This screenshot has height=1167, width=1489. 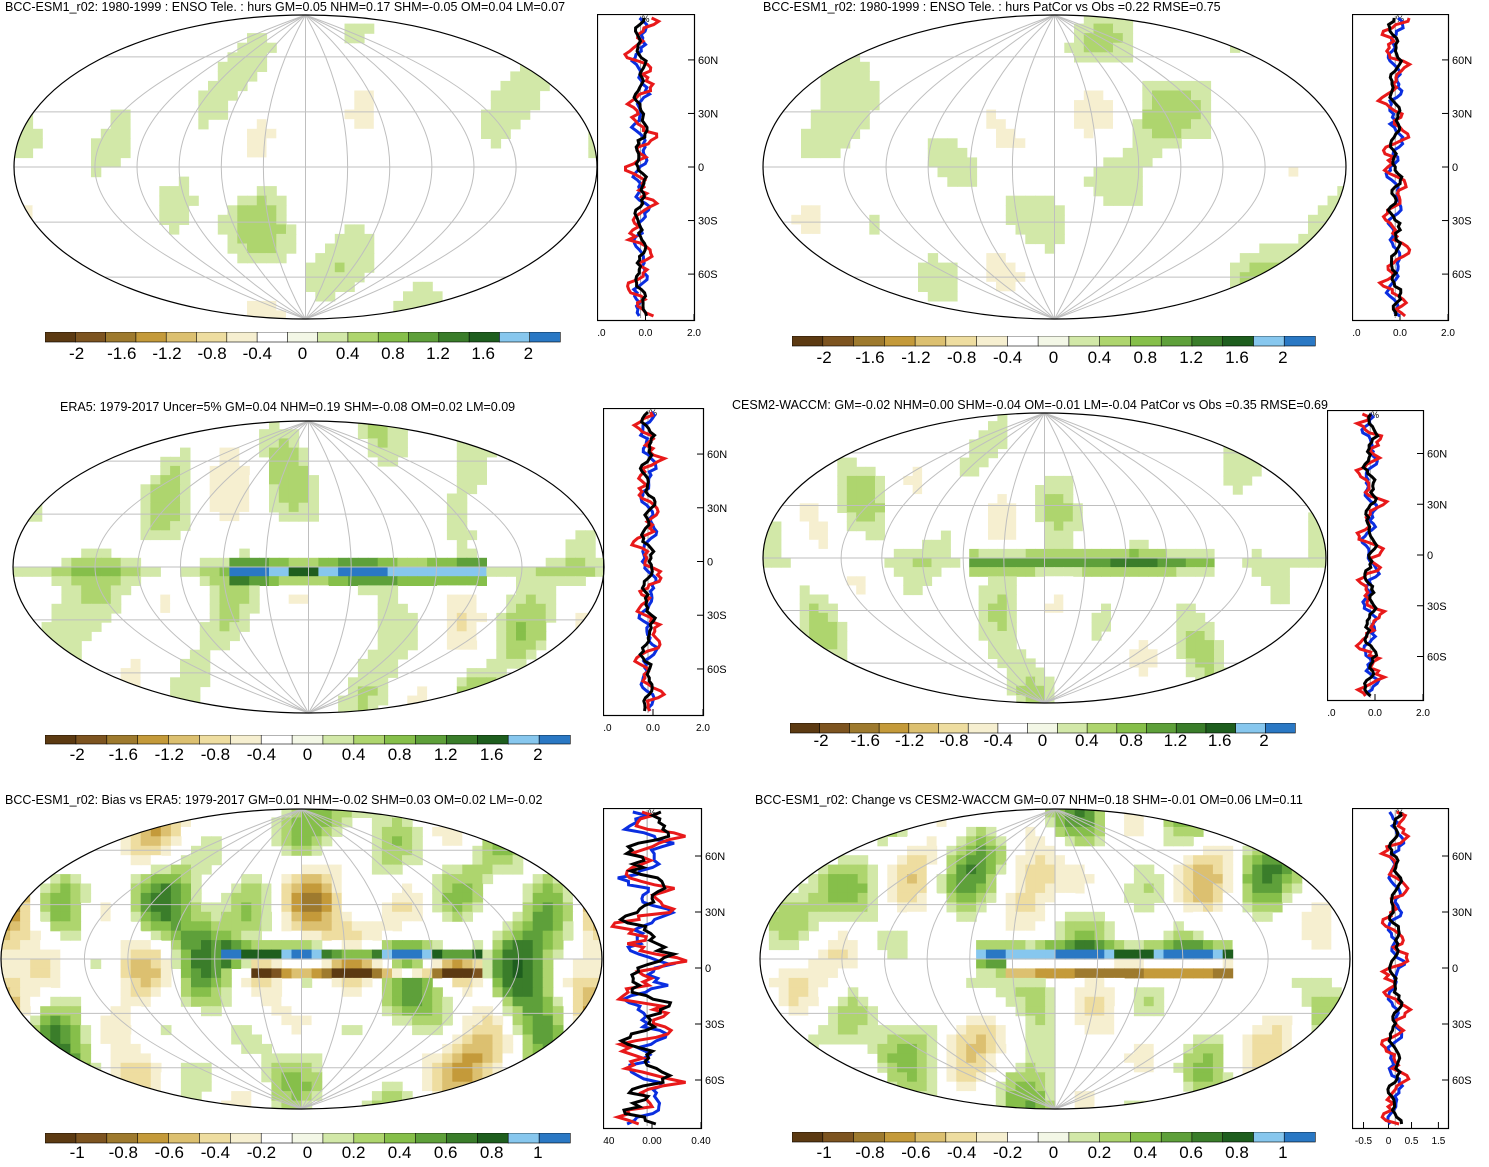 I want to click on zonal-x-tick: -0.40, so click(x=609, y=1141).